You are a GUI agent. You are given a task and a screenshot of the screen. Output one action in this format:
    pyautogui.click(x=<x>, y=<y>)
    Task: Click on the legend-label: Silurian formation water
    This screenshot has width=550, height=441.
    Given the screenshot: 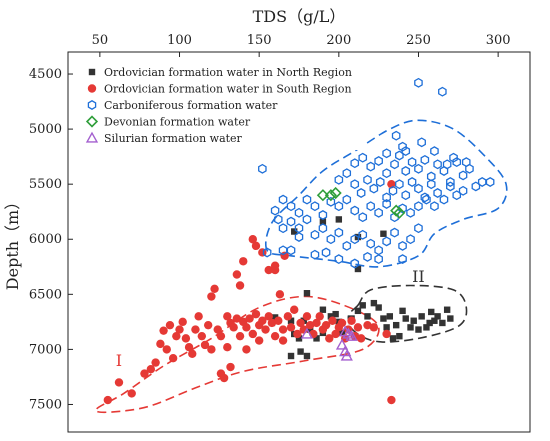 What is the action you would take?
    pyautogui.click(x=173, y=138)
    